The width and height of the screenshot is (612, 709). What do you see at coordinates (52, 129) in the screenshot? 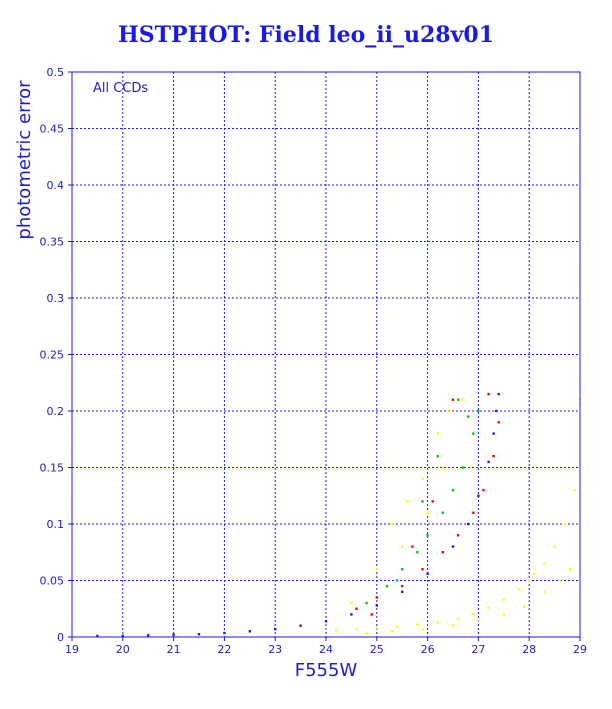
I see `y-tick-label: 0.45` at bounding box center [52, 129].